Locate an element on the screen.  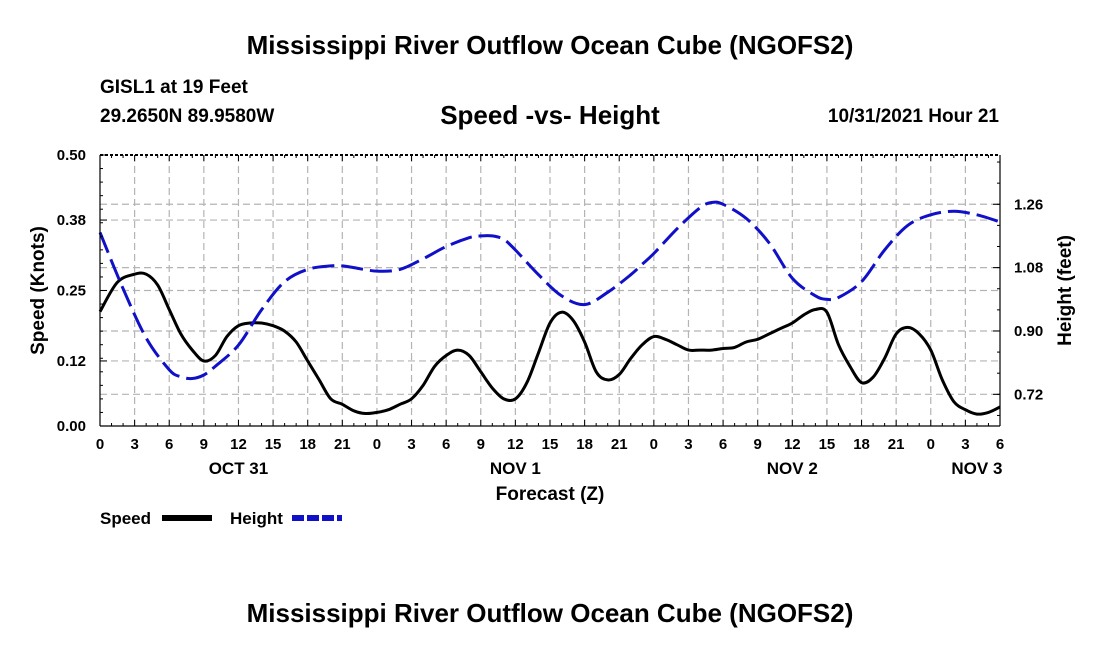
x-date-label: NOV 3 is located at coordinates (976, 468).